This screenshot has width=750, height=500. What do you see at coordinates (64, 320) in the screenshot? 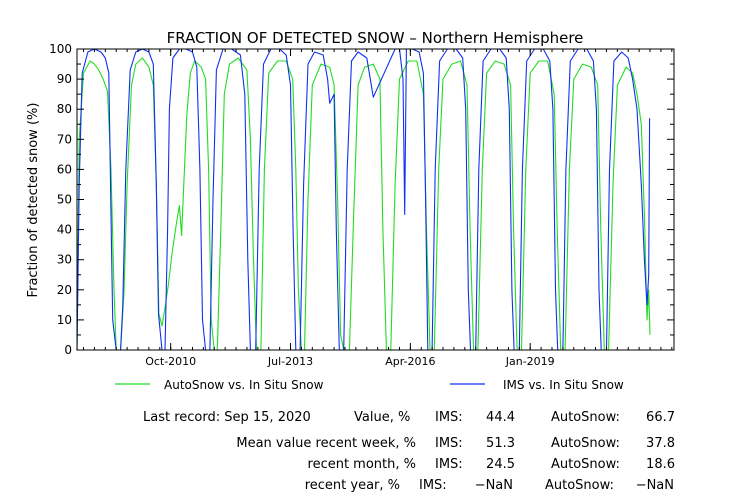
I see `y-tick-label: 10` at bounding box center [64, 320].